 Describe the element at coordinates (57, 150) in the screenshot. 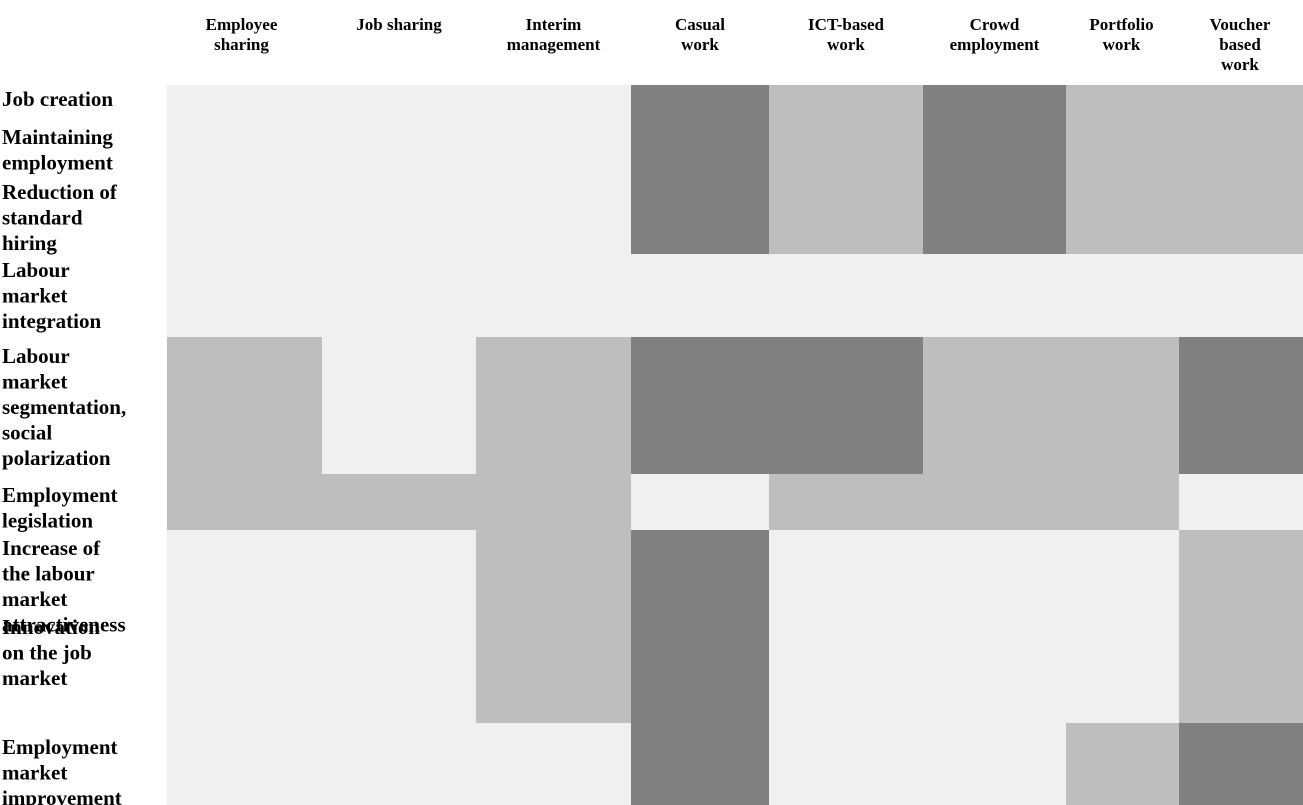

I see `row-header: Maintaining employment` at that location.